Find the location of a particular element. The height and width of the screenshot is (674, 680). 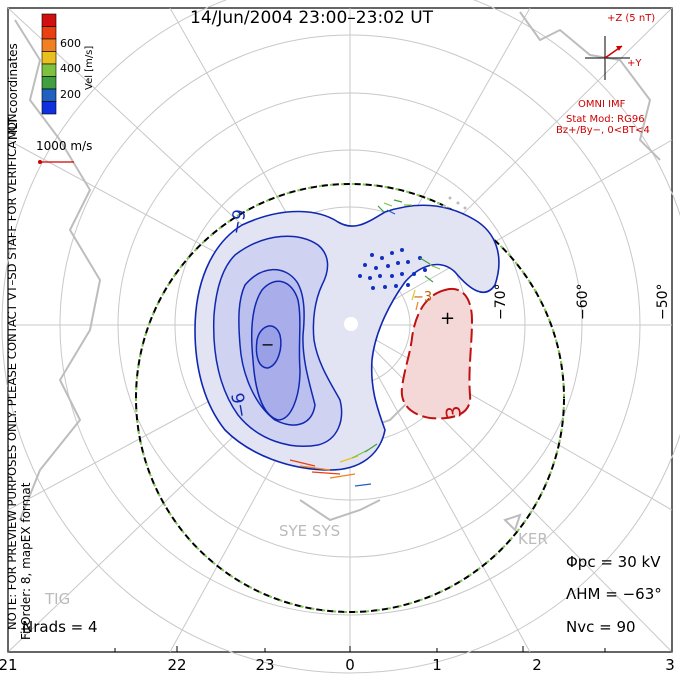

reference-vector-label: 1000 m/s is located at coordinates (64, 146).